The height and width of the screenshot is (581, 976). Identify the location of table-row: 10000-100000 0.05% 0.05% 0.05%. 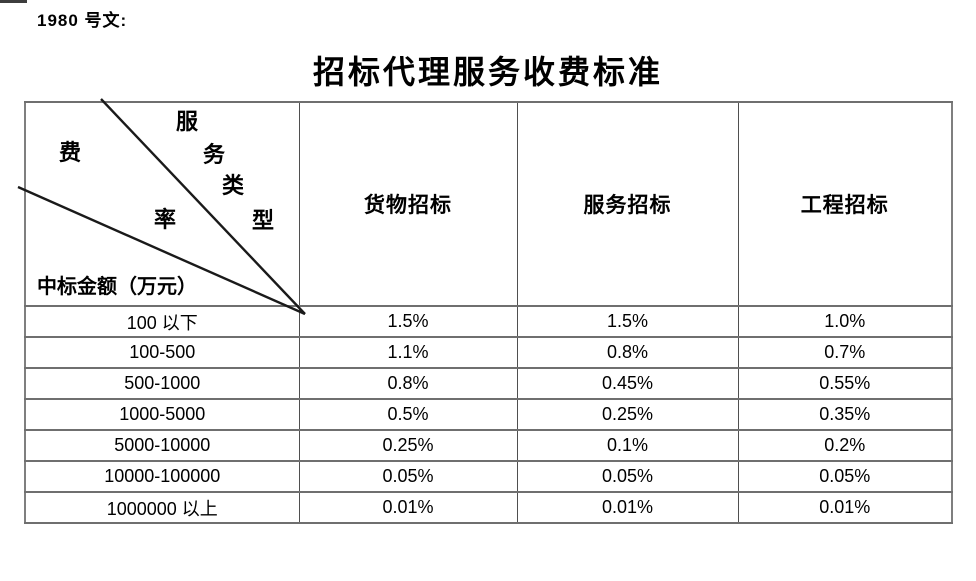
(488, 476).